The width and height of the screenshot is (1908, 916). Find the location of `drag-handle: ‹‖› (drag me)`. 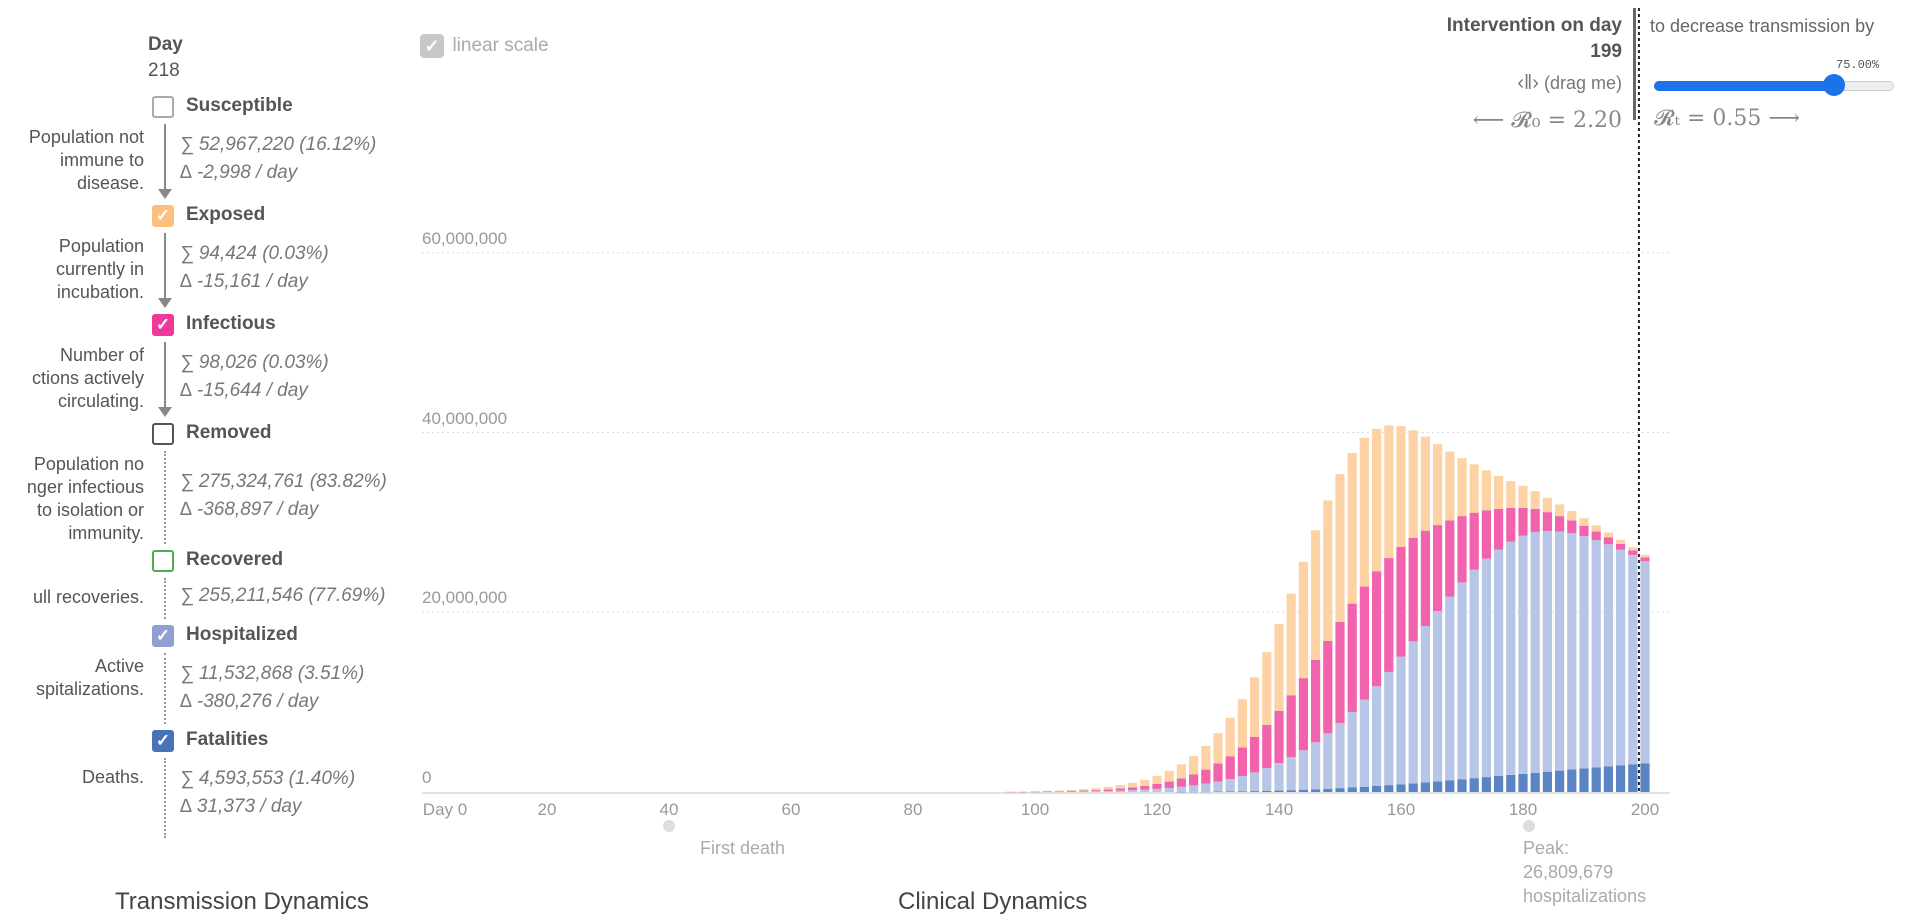

drag-handle: ‹‖› (drag me) is located at coordinates (1569, 83).